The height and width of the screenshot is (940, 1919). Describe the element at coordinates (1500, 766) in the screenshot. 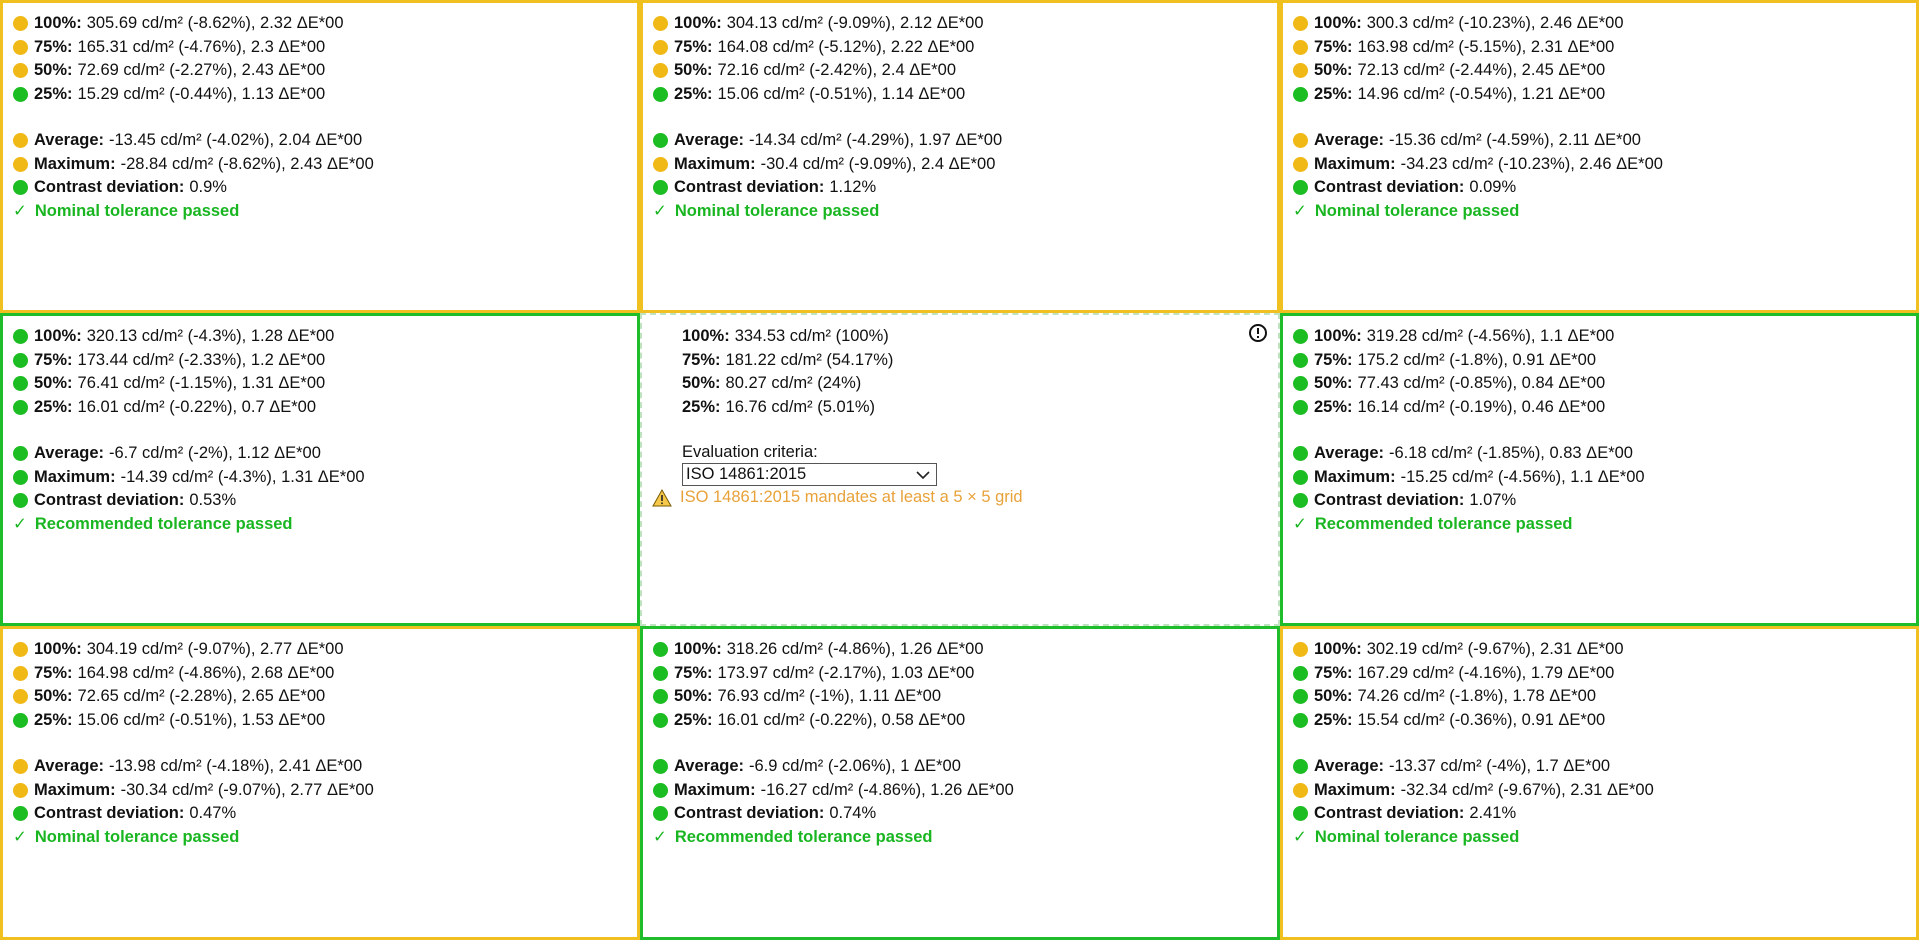

I see `row-value: -13.37 cd/m² (-4%), 1.7 ΔE*00` at that location.